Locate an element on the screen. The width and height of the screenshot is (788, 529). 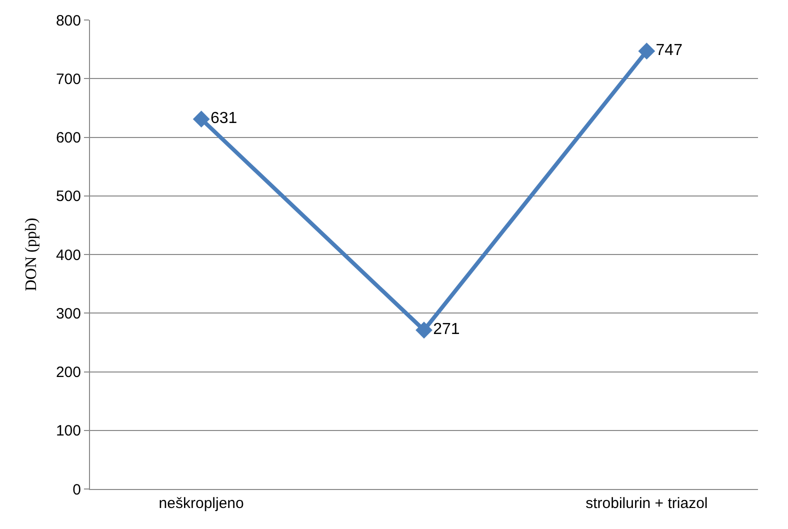
data-label: 271 is located at coordinates (446, 329).